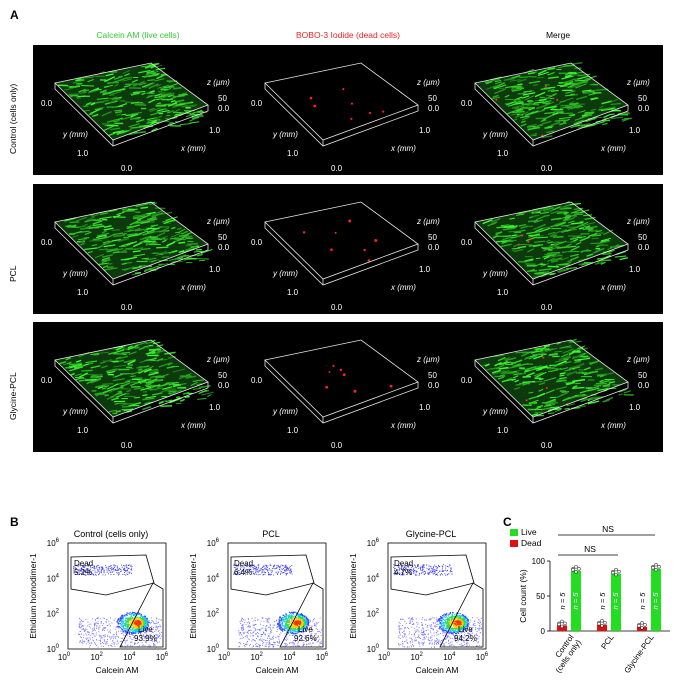  What do you see at coordinates (13, 273) in the screenshot?
I see `row-label-pcl: PCL` at bounding box center [13, 273].